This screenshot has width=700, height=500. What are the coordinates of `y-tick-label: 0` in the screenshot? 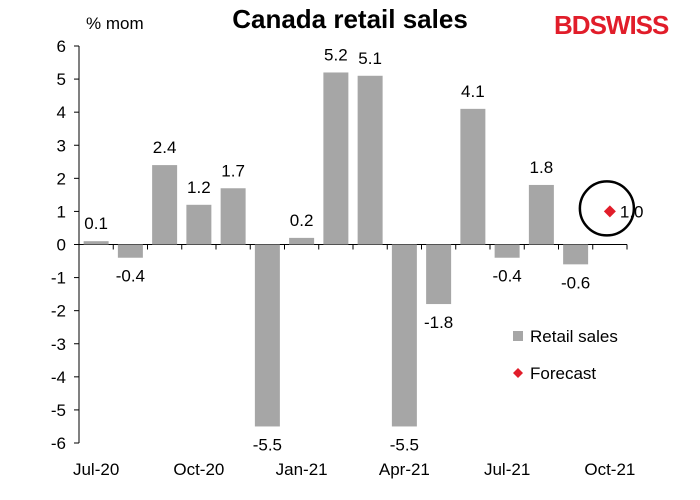 It's located at (61, 245).